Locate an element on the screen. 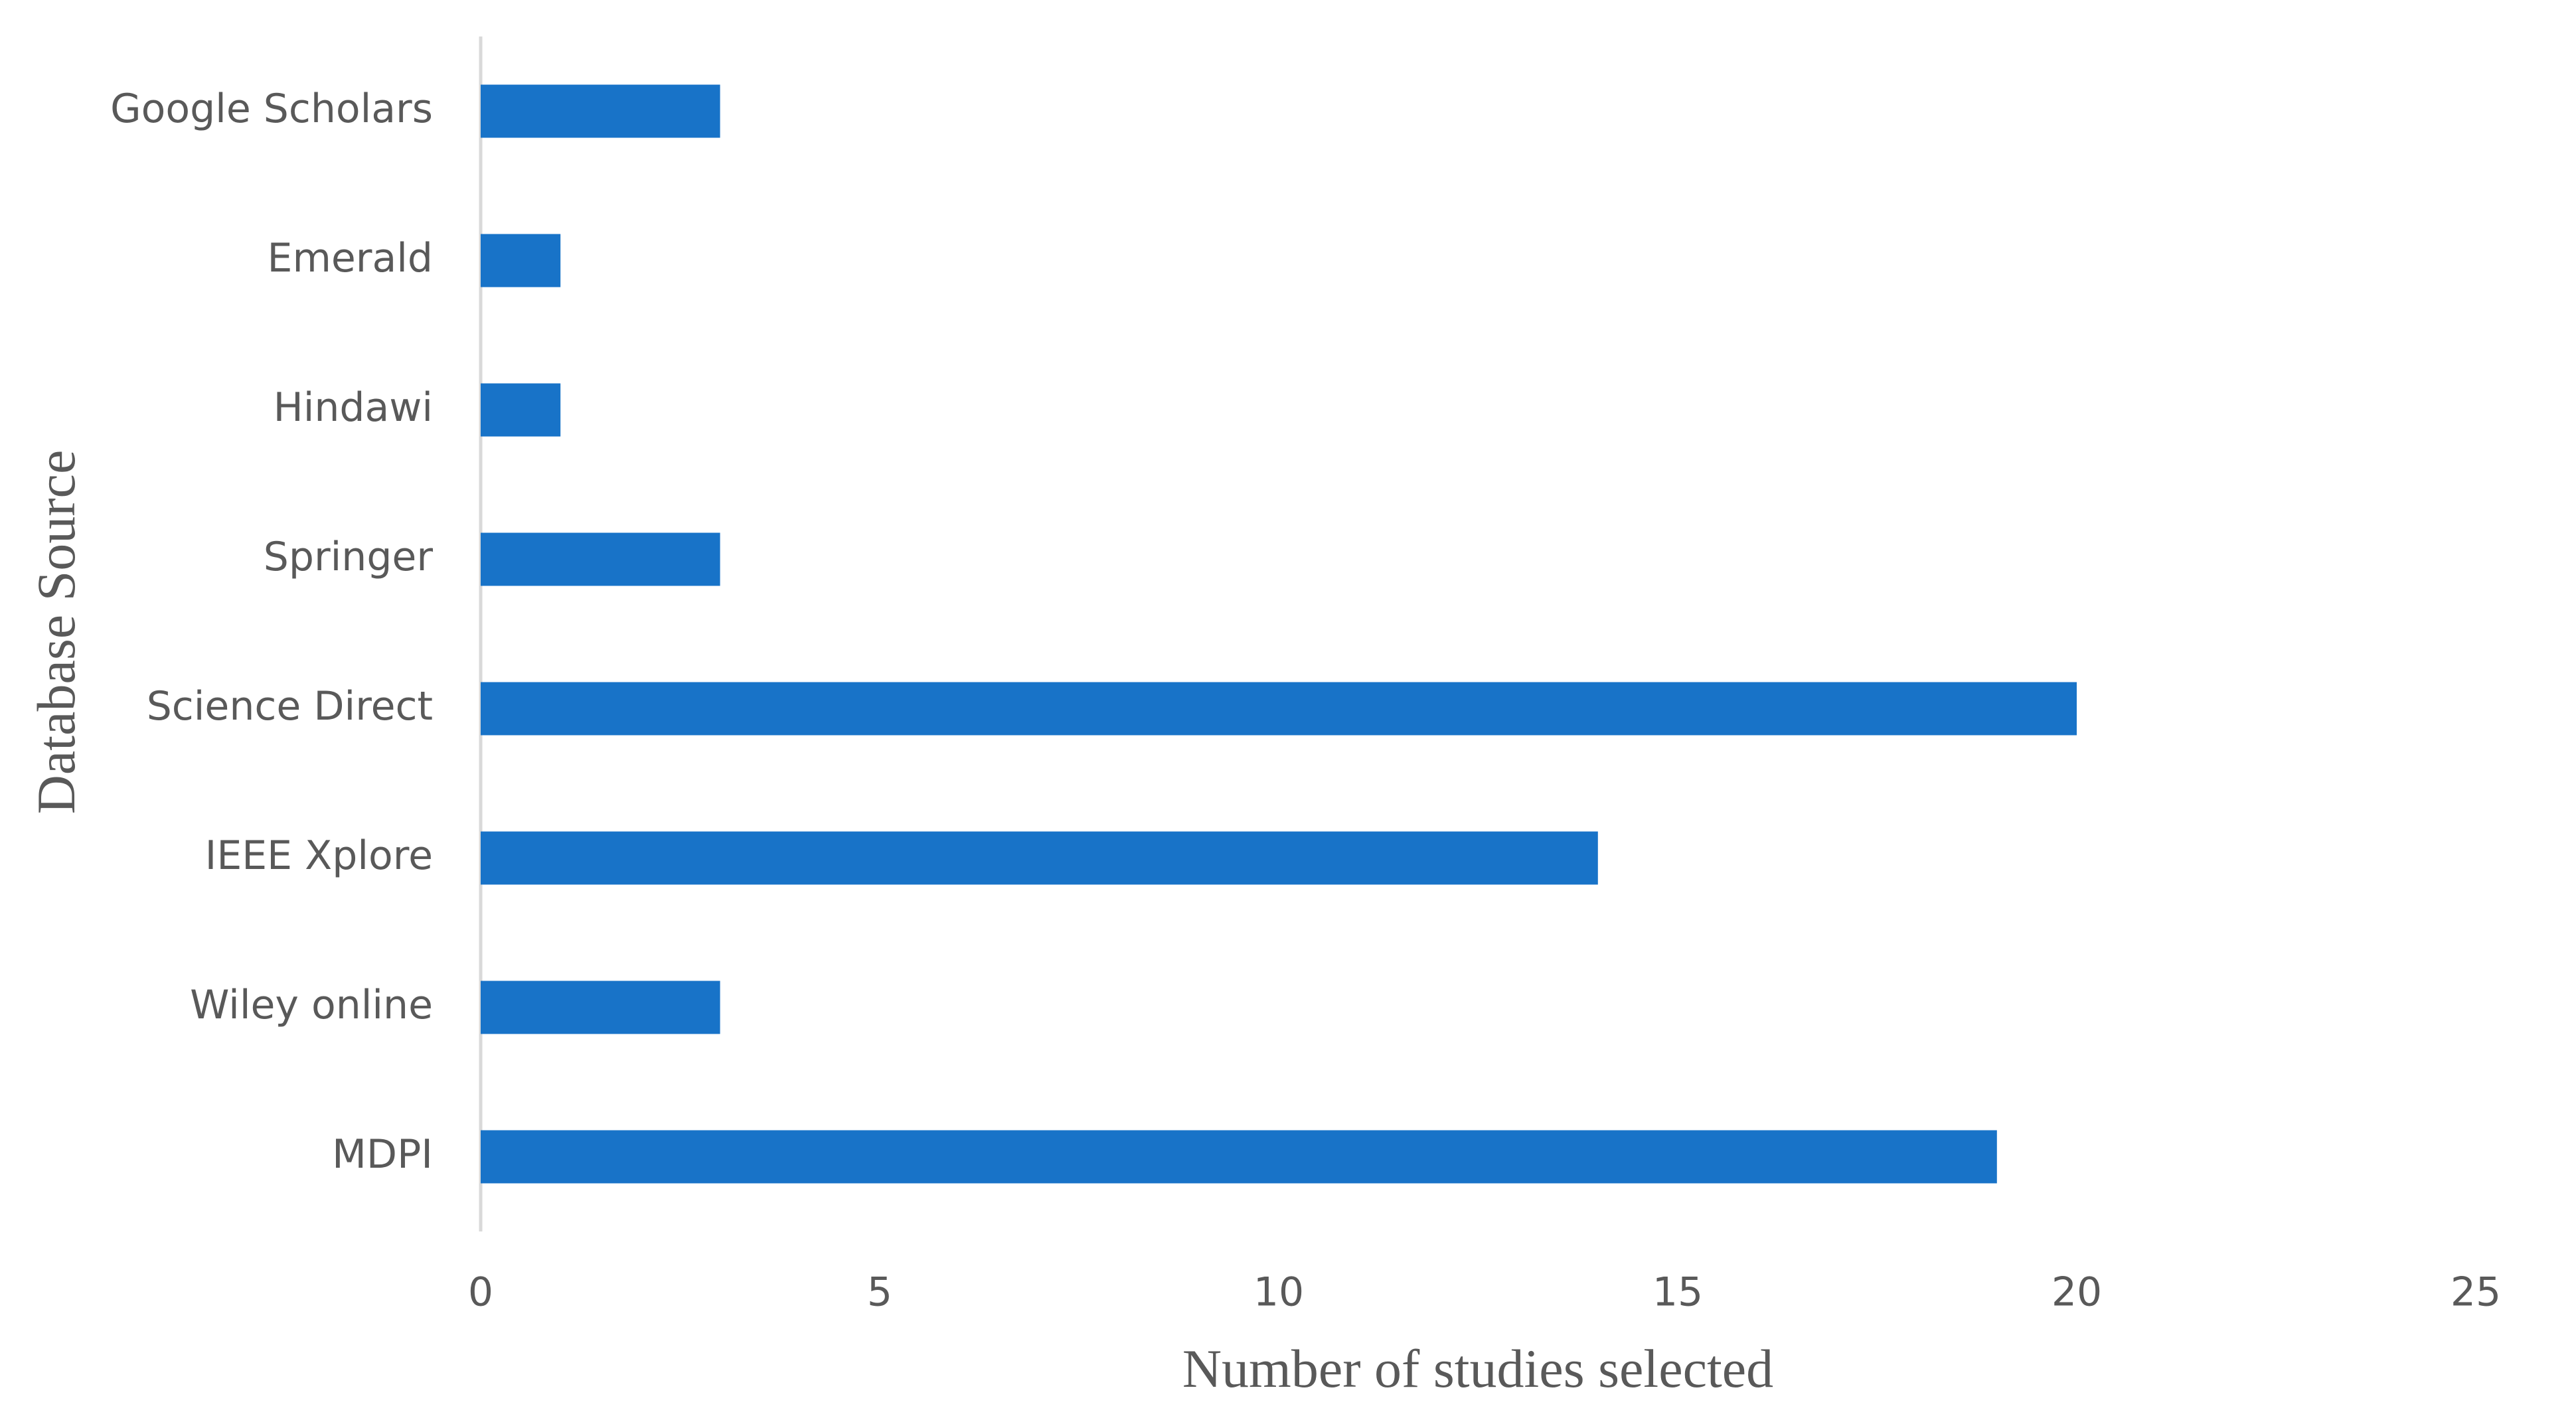  x-tick-label: 10 is located at coordinates (1278, 1292).